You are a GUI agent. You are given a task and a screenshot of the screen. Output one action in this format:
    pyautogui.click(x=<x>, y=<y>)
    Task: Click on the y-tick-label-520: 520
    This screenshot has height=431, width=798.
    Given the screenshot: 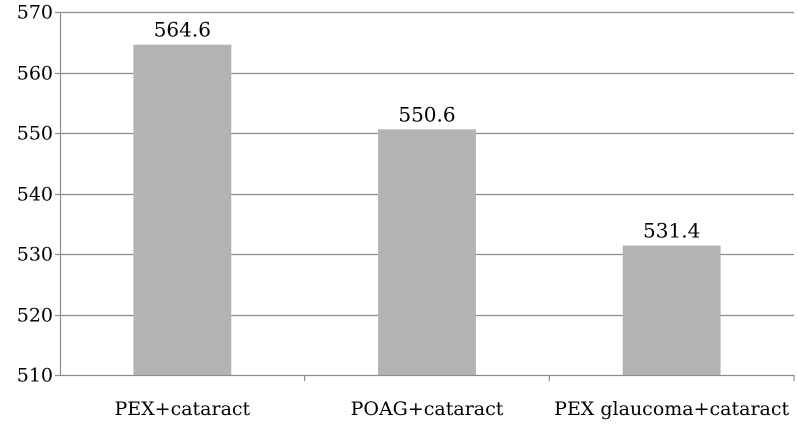 What is the action you would take?
    pyautogui.click(x=35, y=316)
    